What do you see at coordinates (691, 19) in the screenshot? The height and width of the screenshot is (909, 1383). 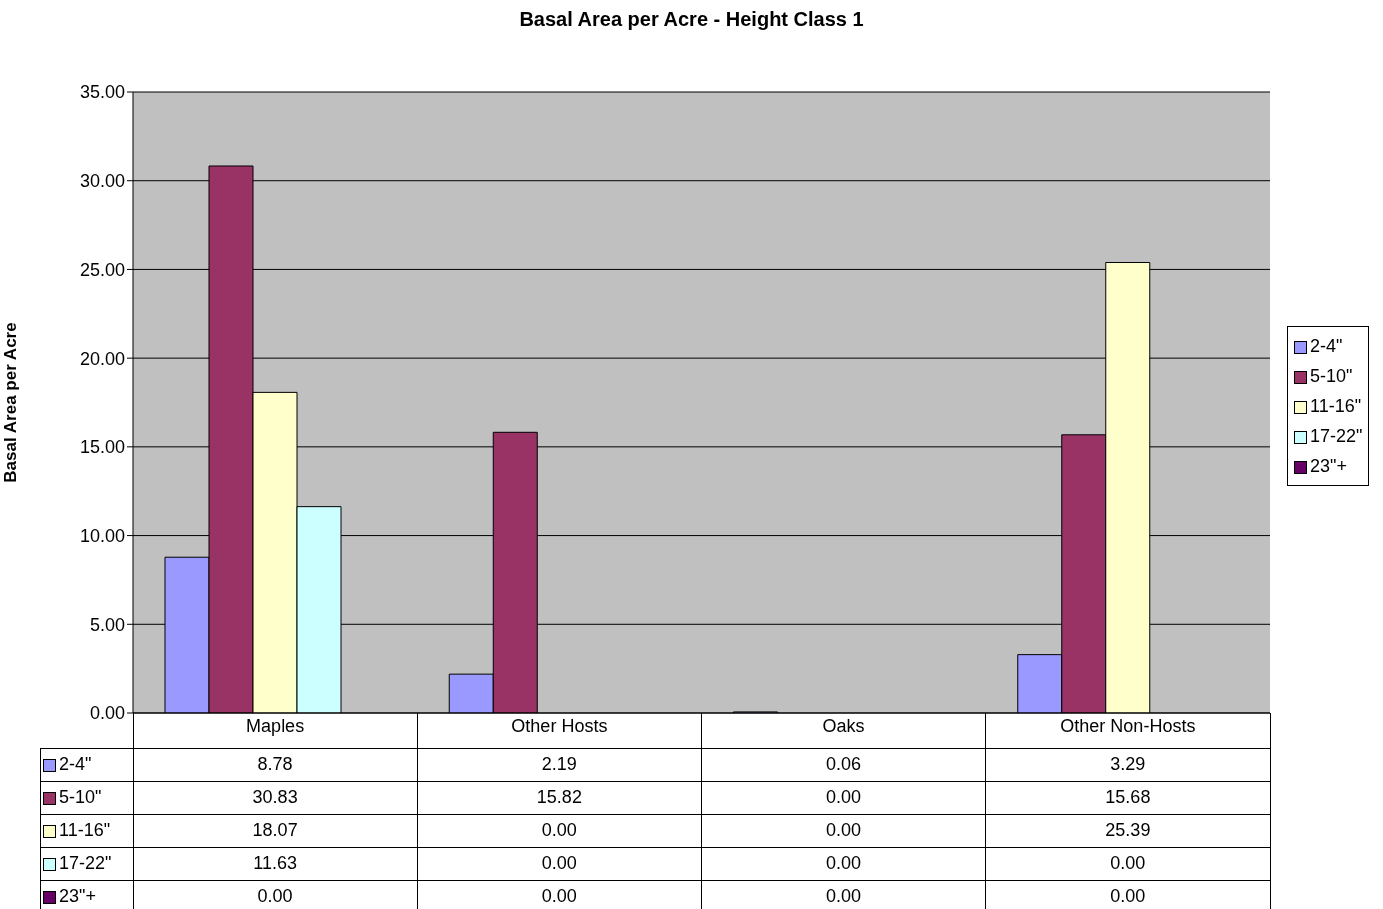 I see `chart-title: Basal Area per Acre - Height Class 1` at bounding box center [691, 19].